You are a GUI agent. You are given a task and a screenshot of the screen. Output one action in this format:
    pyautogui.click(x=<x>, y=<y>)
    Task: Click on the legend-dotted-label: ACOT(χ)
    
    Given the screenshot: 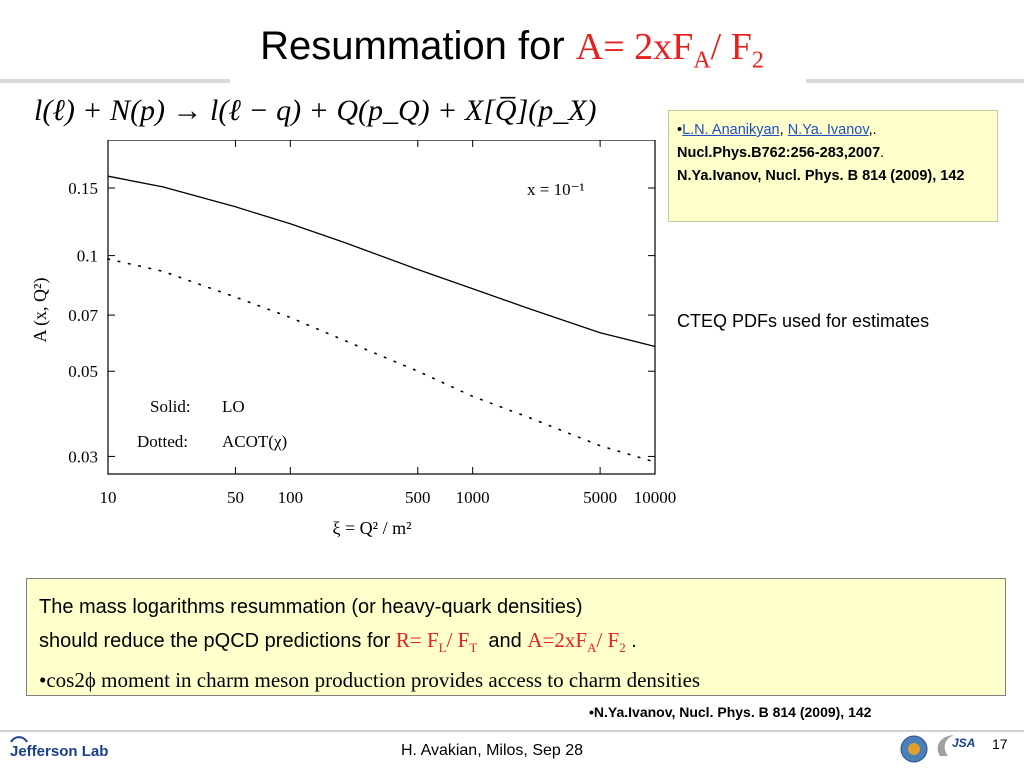 What is the action you would take?
    pyautogui.click(x=254, y=441)
    